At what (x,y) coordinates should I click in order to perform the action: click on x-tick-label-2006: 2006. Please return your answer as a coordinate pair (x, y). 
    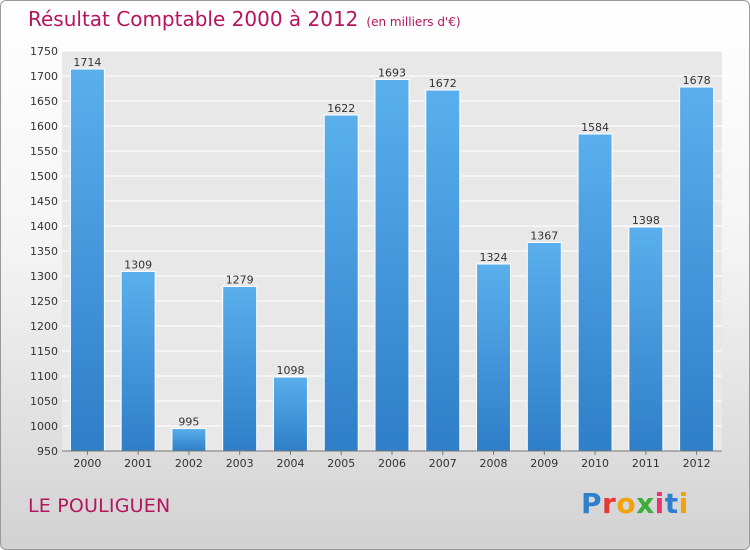
    Looking at the image, I should click on (392, 463).